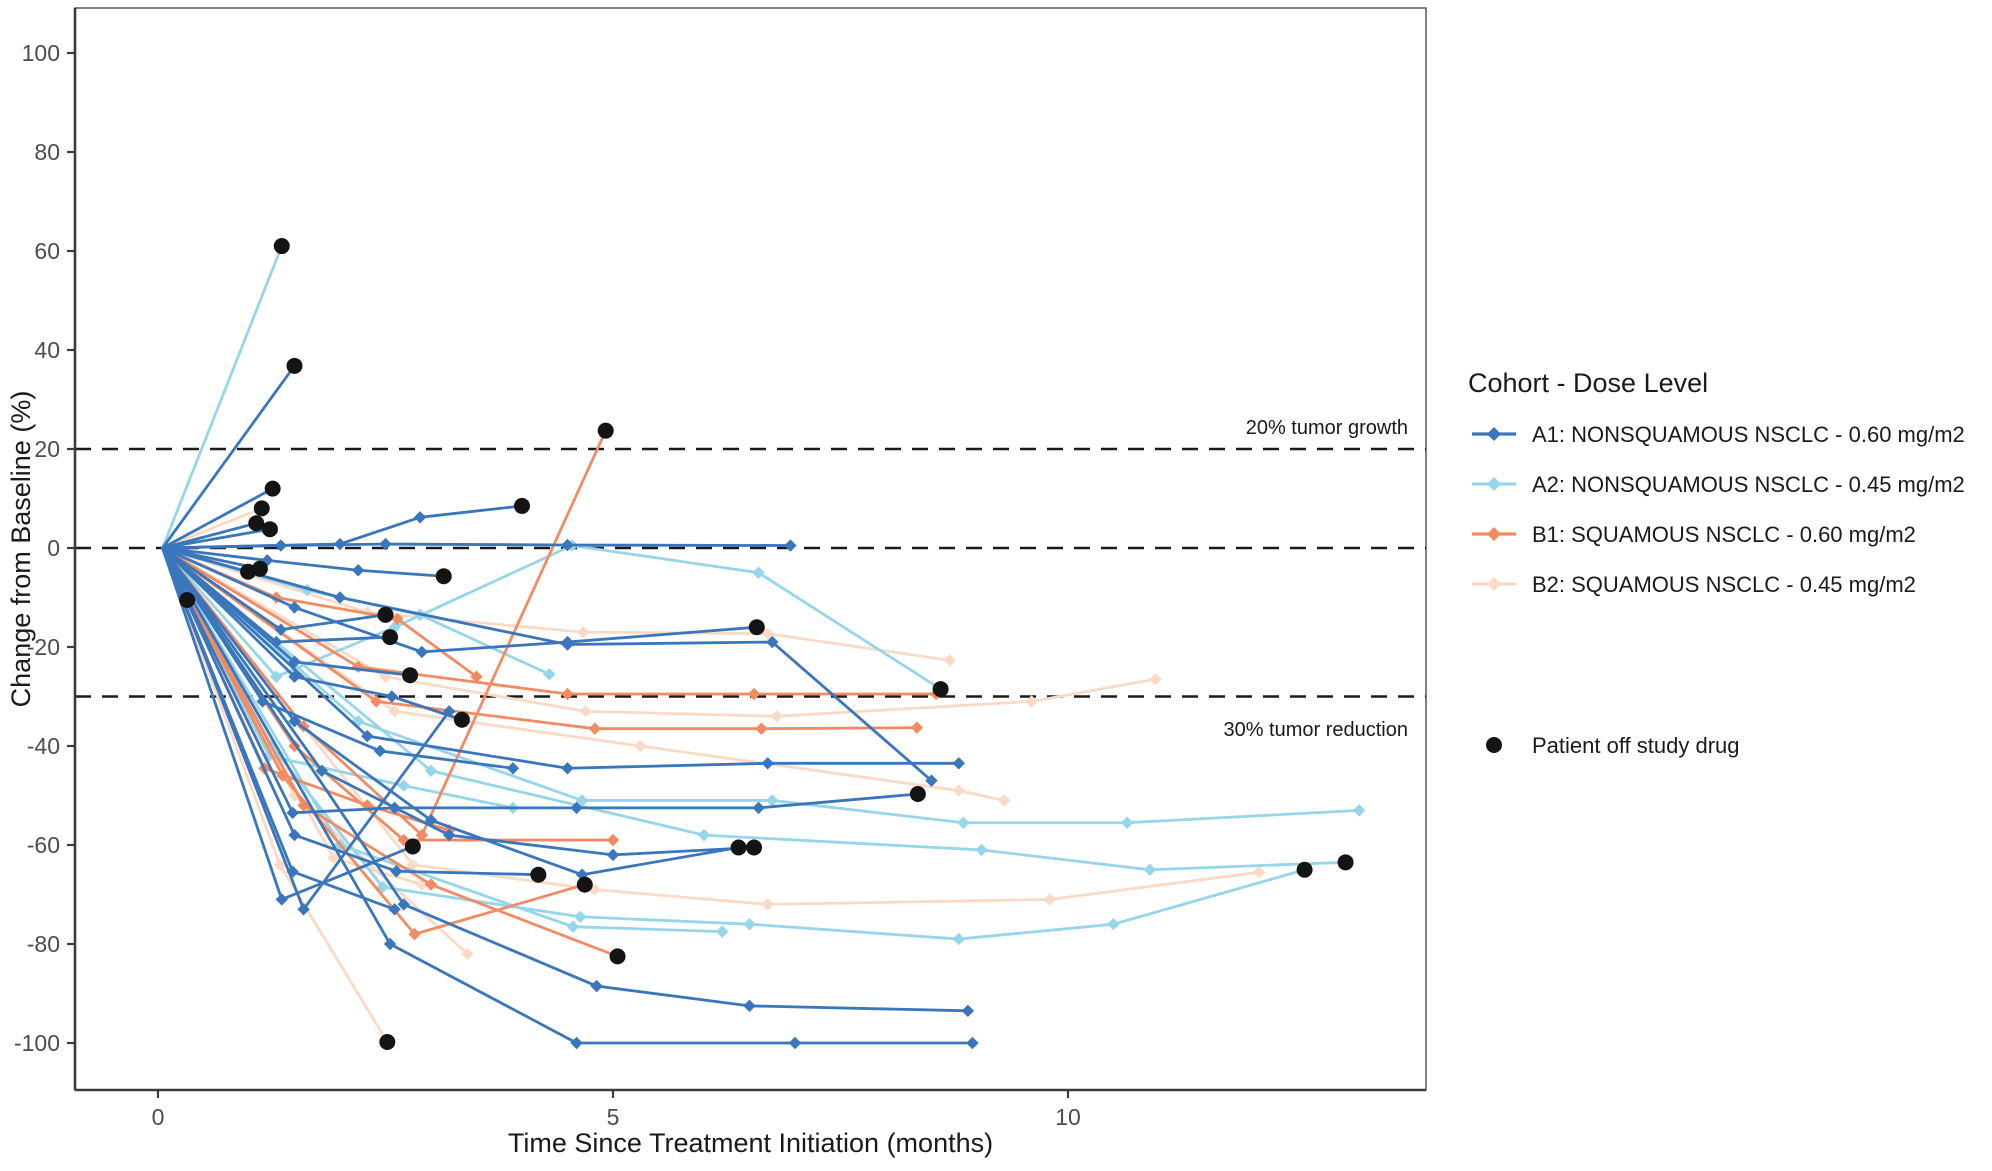 The width and height of the screenshot is (1992, 1171). What do you see at coordinates (1327, 428) in the screenshot?
I see `annotation-tumor-growth: 20% tumor growth` at bounding box center [1327, 428].